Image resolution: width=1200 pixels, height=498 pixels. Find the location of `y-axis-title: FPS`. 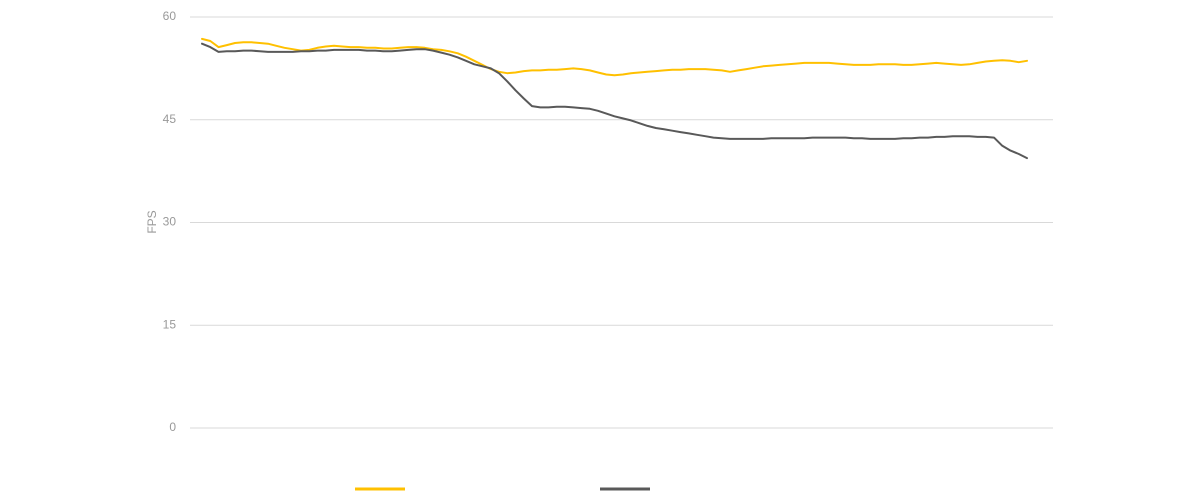

y-axis-title: FPS is located at coordinates (152, 221).